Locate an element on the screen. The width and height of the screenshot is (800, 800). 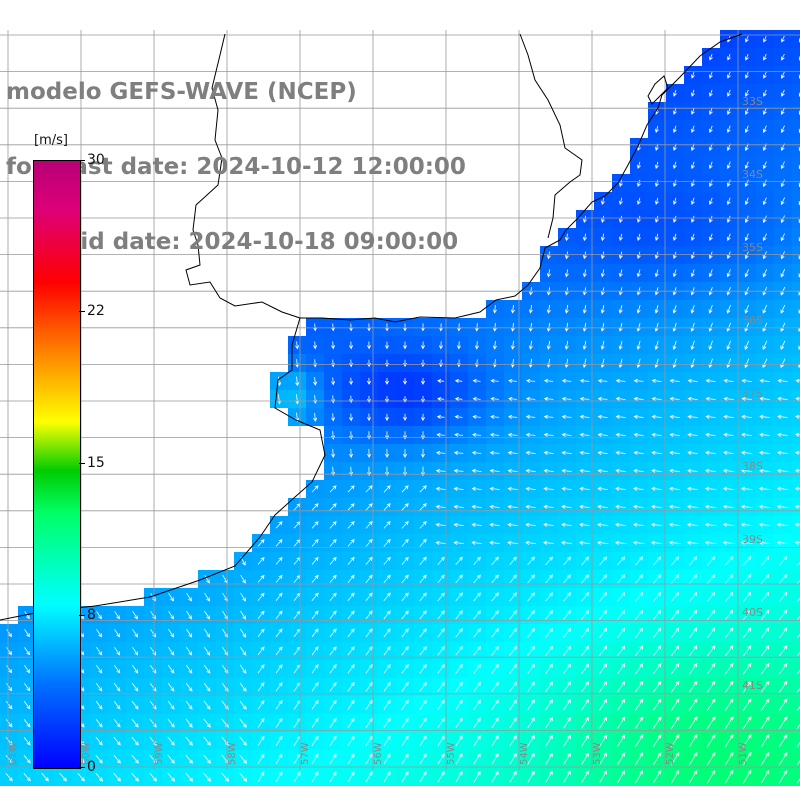
latitude-label: 33S is located at coordinates (752, 101).